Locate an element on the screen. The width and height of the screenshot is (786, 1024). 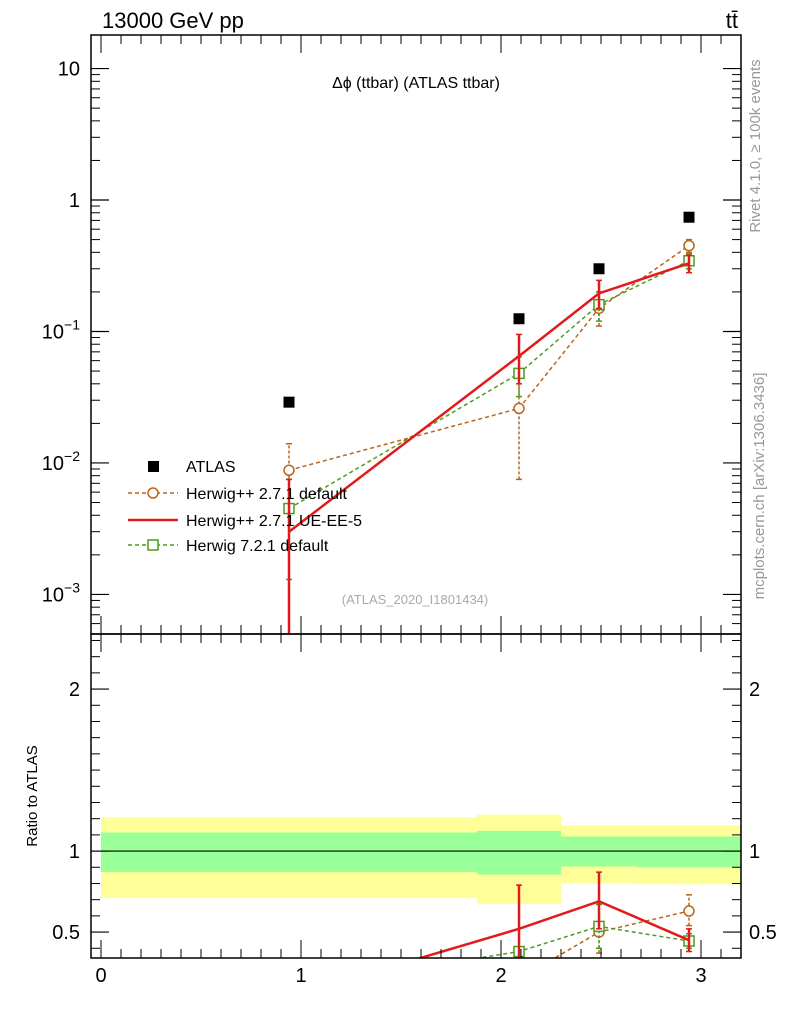
ratio-y-tick-label-right: 0.5 is located at coordinates (763, 933).